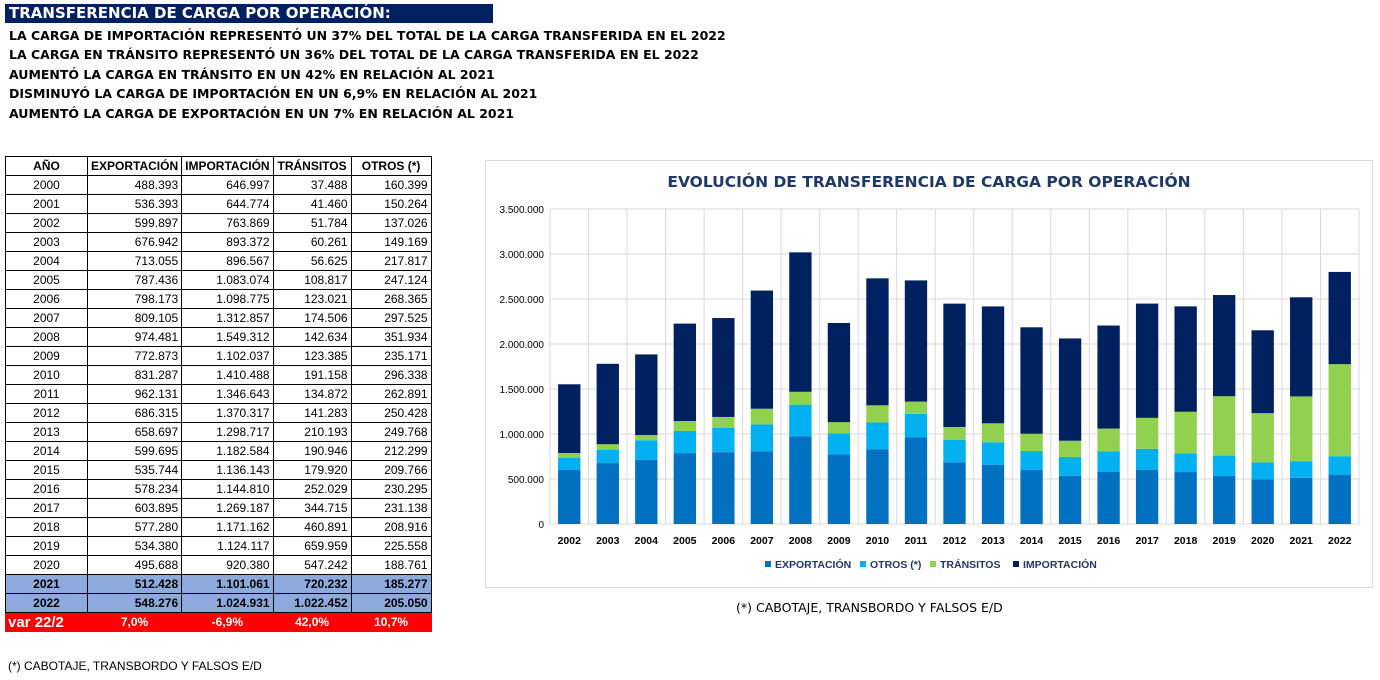  I want to click on table-cell: 644.774, so click(227, 204).